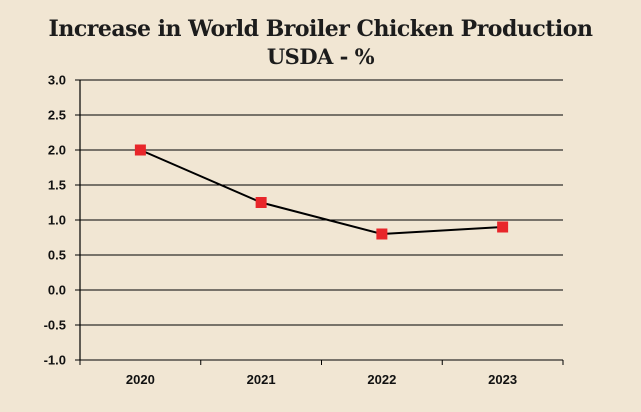 The image size is (641, 412). Describe the element at coordinates (57, 115) in the screenshot. I see `y-tick-label: 2.5` at that location.